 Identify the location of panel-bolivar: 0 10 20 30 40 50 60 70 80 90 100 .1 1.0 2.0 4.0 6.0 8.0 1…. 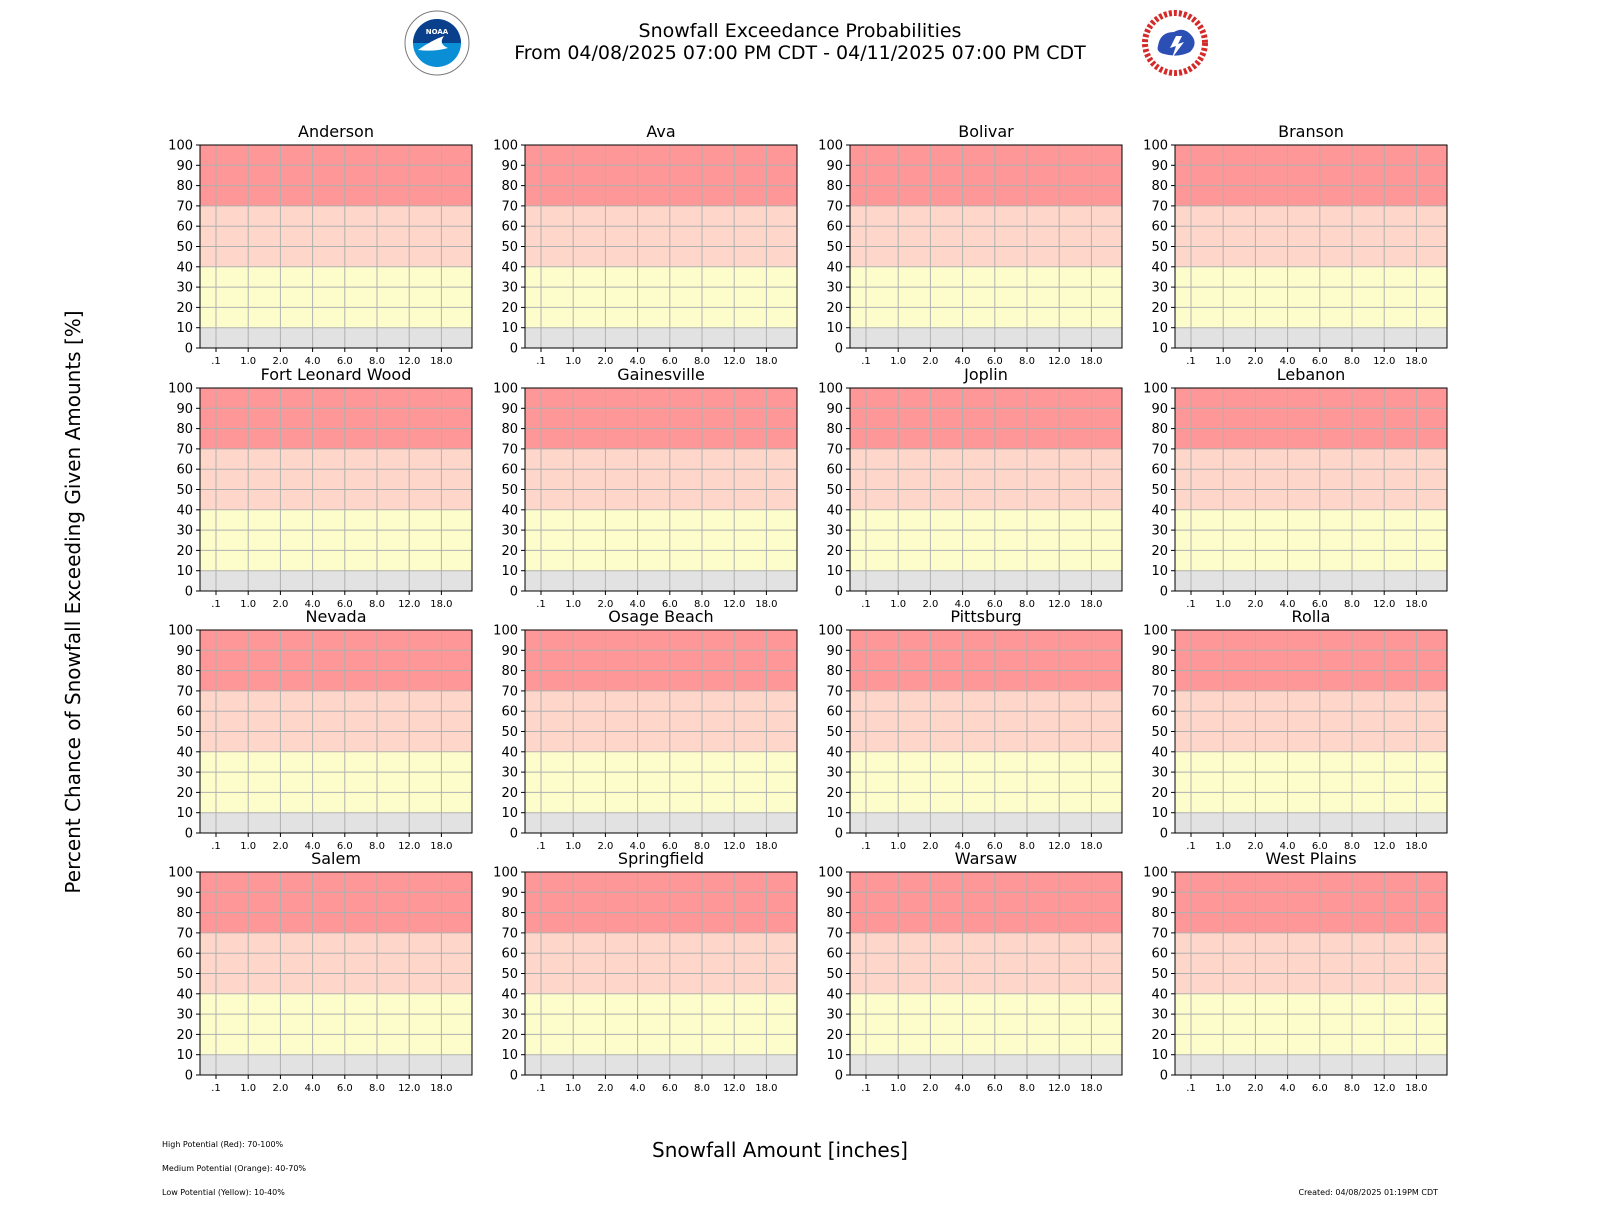
(970, 244).